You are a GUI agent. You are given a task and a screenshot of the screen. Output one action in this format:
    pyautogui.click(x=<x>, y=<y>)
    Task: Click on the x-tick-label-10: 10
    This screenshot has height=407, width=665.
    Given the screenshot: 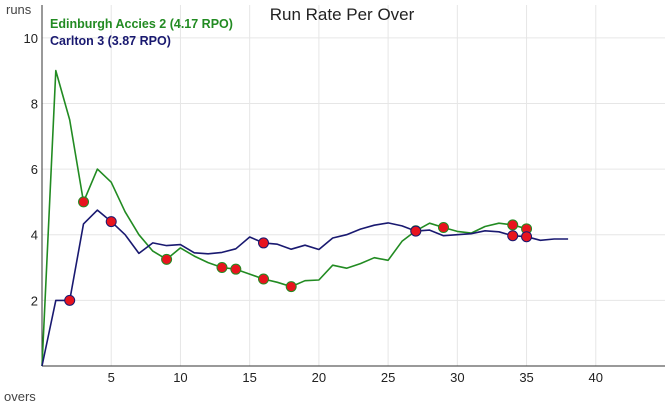 What is the action you would take?
    pyautogui.click(x=180, y=377)
    